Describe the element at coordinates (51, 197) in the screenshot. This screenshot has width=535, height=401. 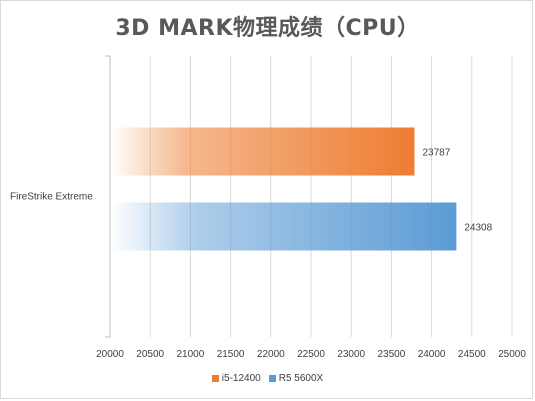
I see `category-label: FireStrike Extreme` at that location.